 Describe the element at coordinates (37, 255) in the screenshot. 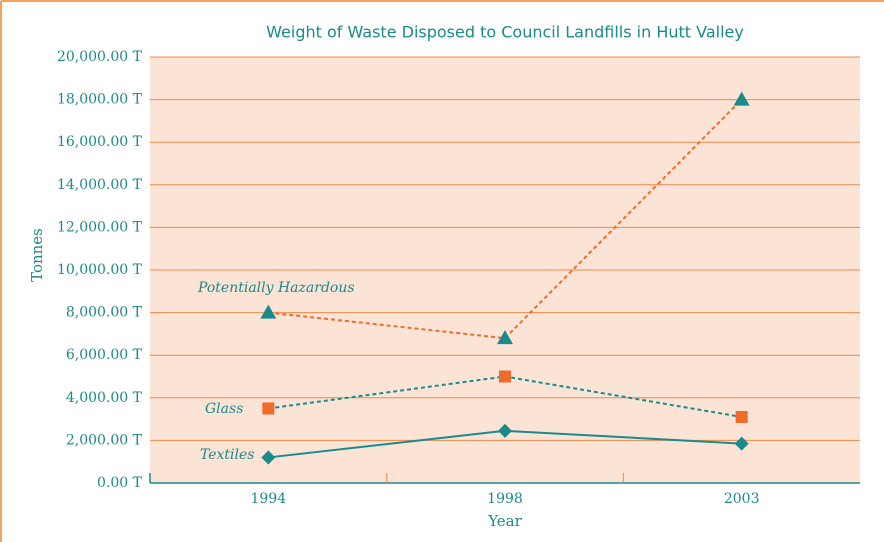

I see `y-axis-label: Tonnes` at that location.